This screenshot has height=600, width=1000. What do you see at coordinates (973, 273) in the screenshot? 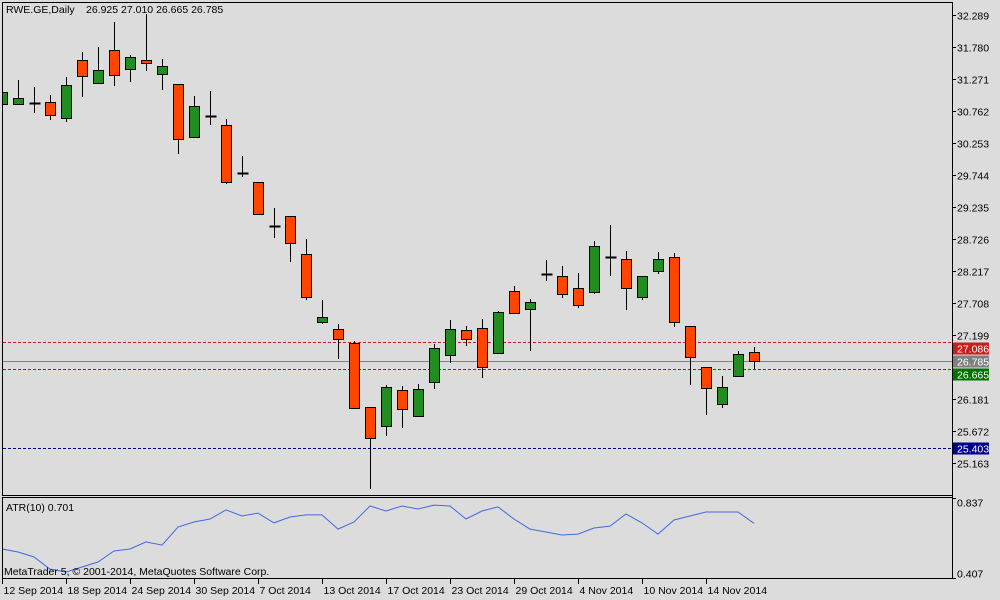
I see `price-tick-label: 28.217` at bounding box center [973, 273].